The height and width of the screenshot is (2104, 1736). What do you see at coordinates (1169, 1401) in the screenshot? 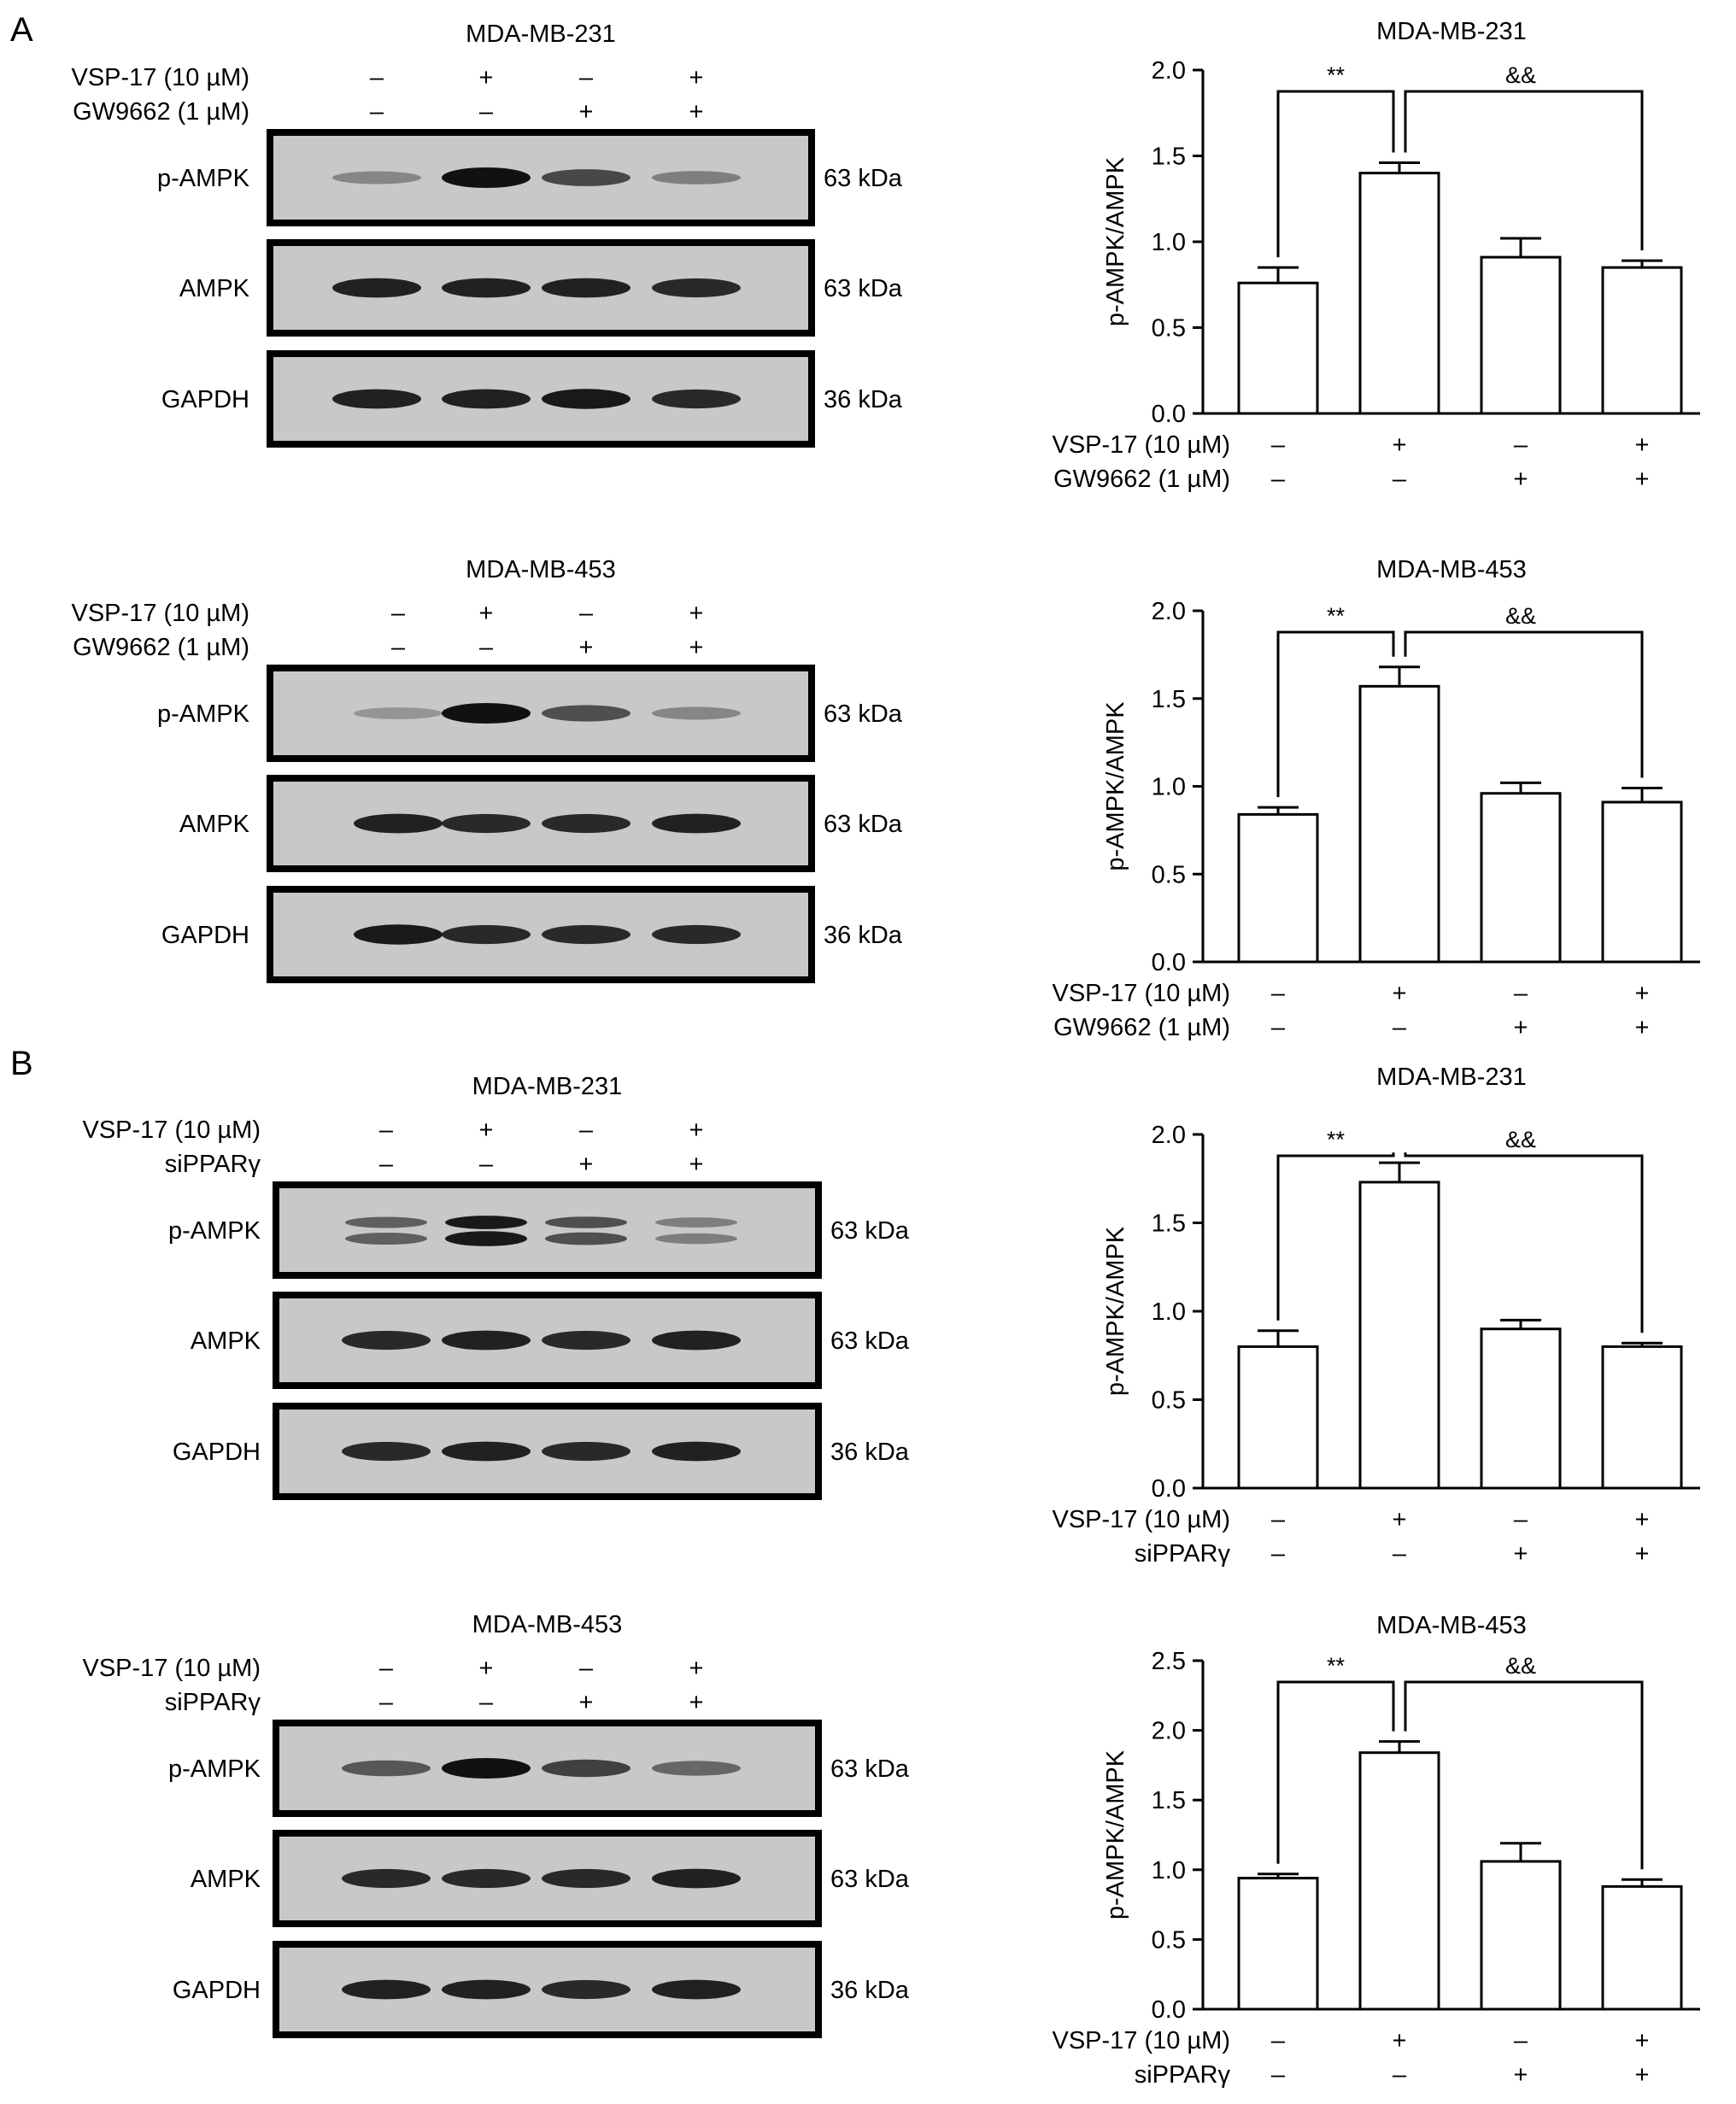
I see `y-tick-label: 0.5` at bounding box center [1169, 1401].